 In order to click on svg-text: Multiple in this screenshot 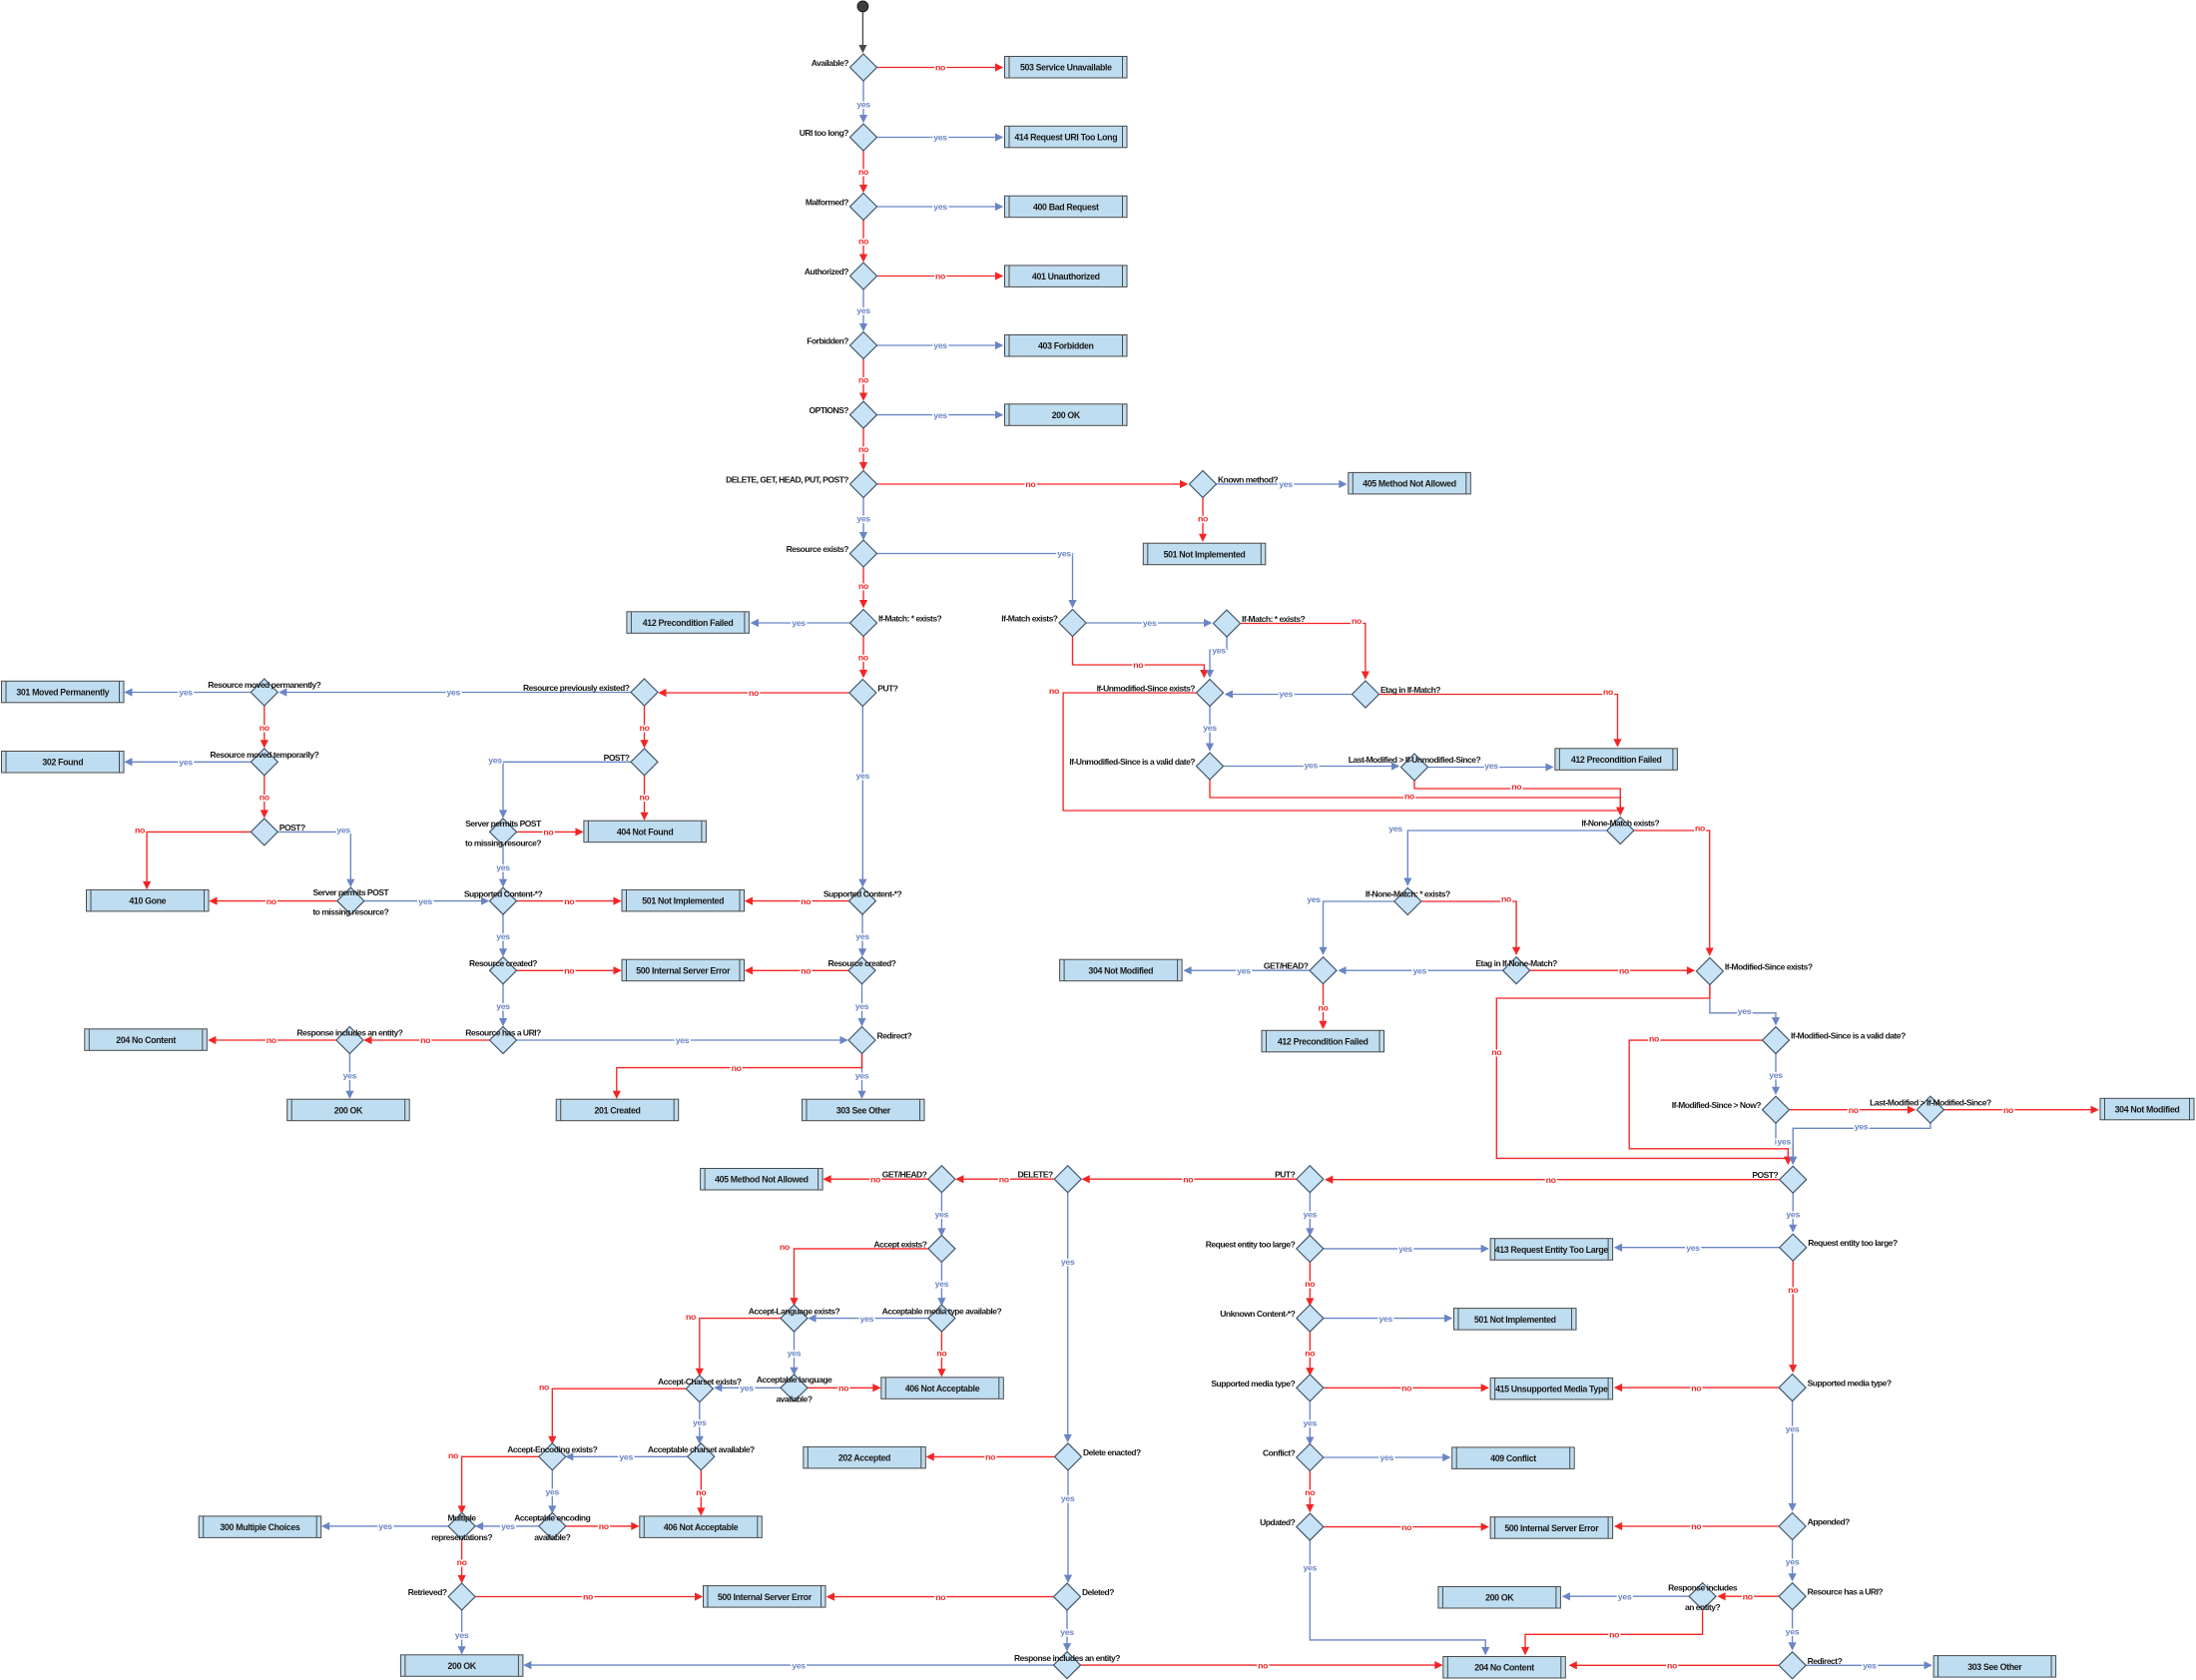, I will do `click(462, 1517)`.